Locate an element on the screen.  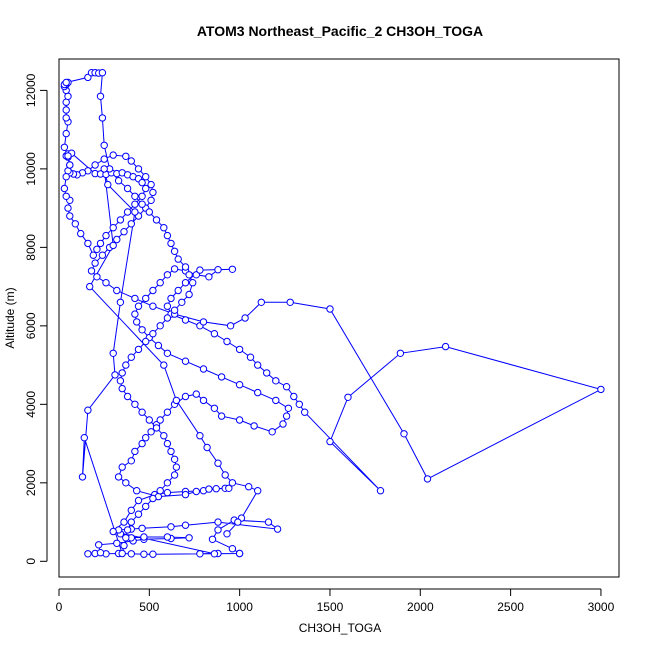
y-axis-label: Altitude (m) is located at coordinates (10, 317).